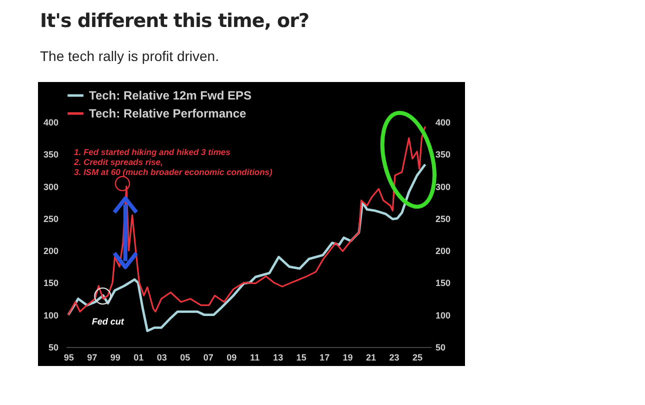 This screenshot has height=405, width=645. Describe the element at coordinates (170, 95) in the screenshot. I see `legend-label: Tech: Relative 12m Fwd EPS` at that location.